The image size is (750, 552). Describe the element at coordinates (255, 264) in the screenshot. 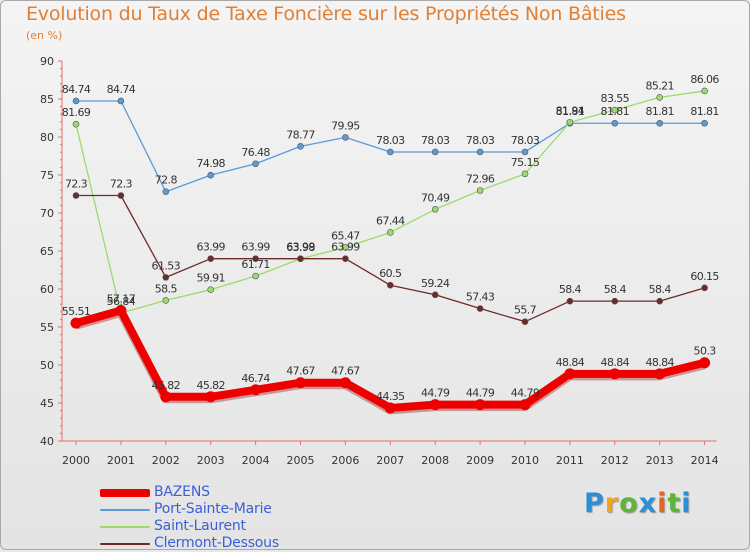

I see `data-label: 61.71` at that location.